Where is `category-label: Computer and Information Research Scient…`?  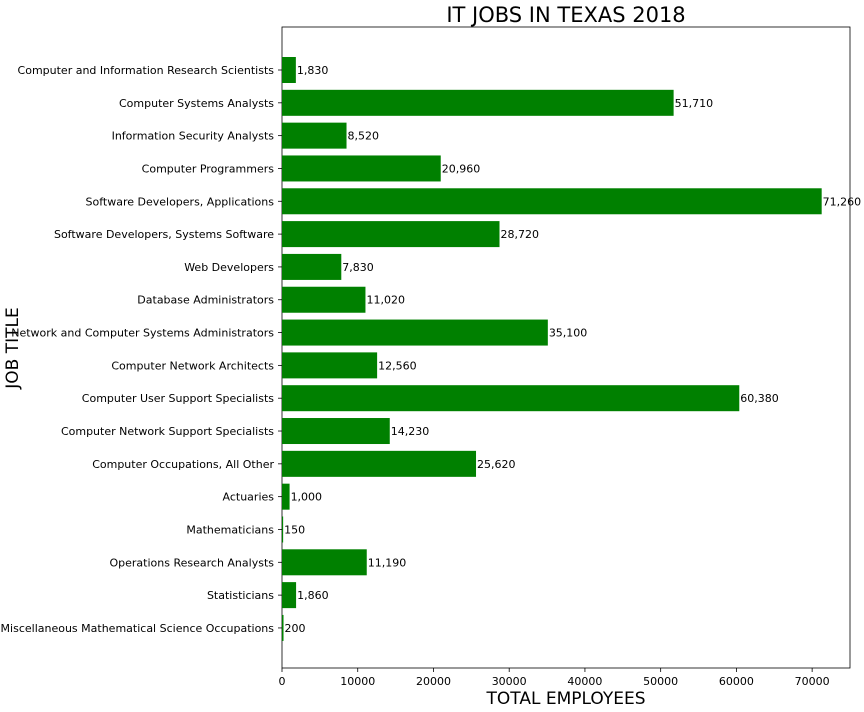 category-label: Computer and Information Research Scient… is located at coordinates (146, 70).